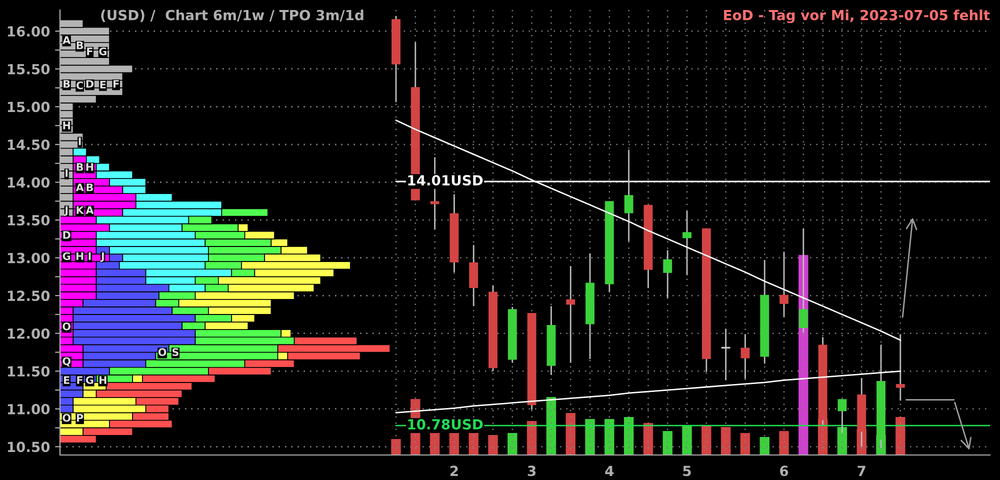  Describe the element at coordinates (29, 409) in the screenshot. I see `y-tick-label: 11.00` at that location.